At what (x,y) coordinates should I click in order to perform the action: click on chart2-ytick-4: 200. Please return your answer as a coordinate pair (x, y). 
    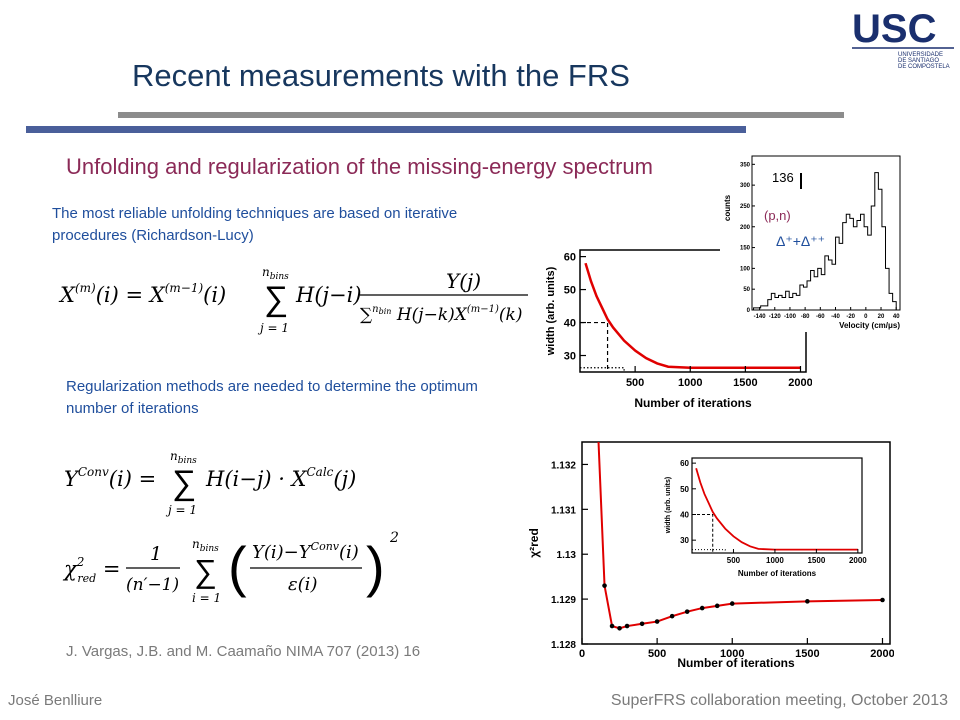
    Looking at the image, I should click on (745, 228).